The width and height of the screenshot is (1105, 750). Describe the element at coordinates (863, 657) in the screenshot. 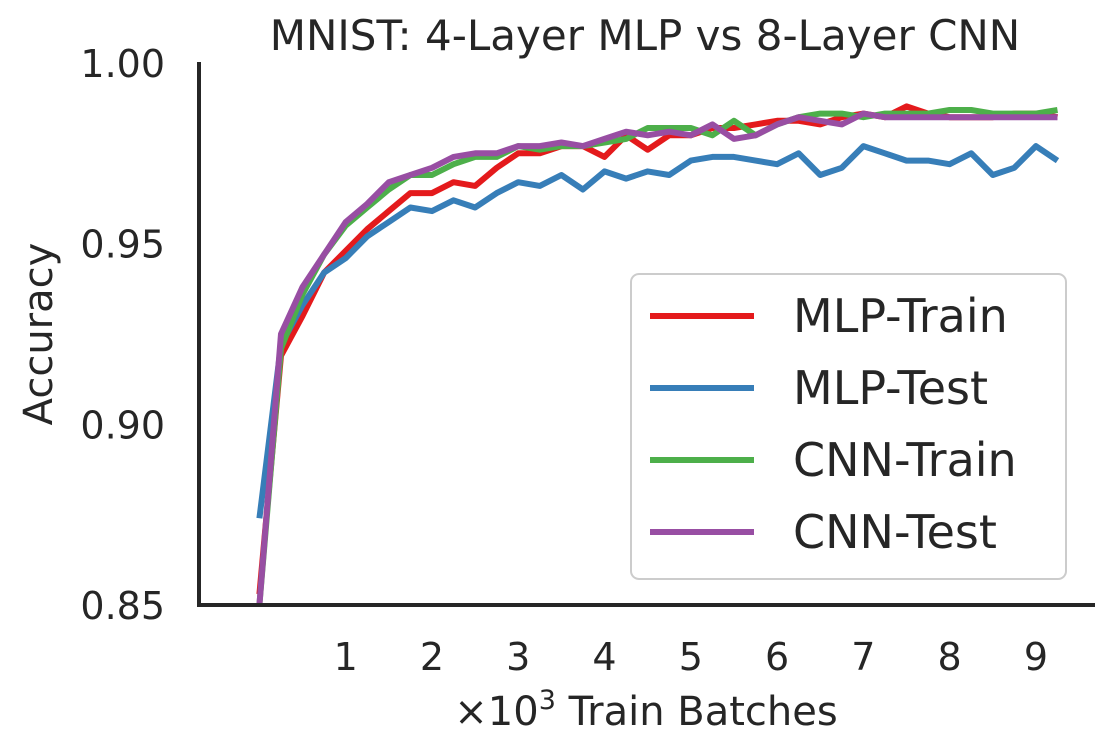

I see `x-tick-label: 7` at that location.